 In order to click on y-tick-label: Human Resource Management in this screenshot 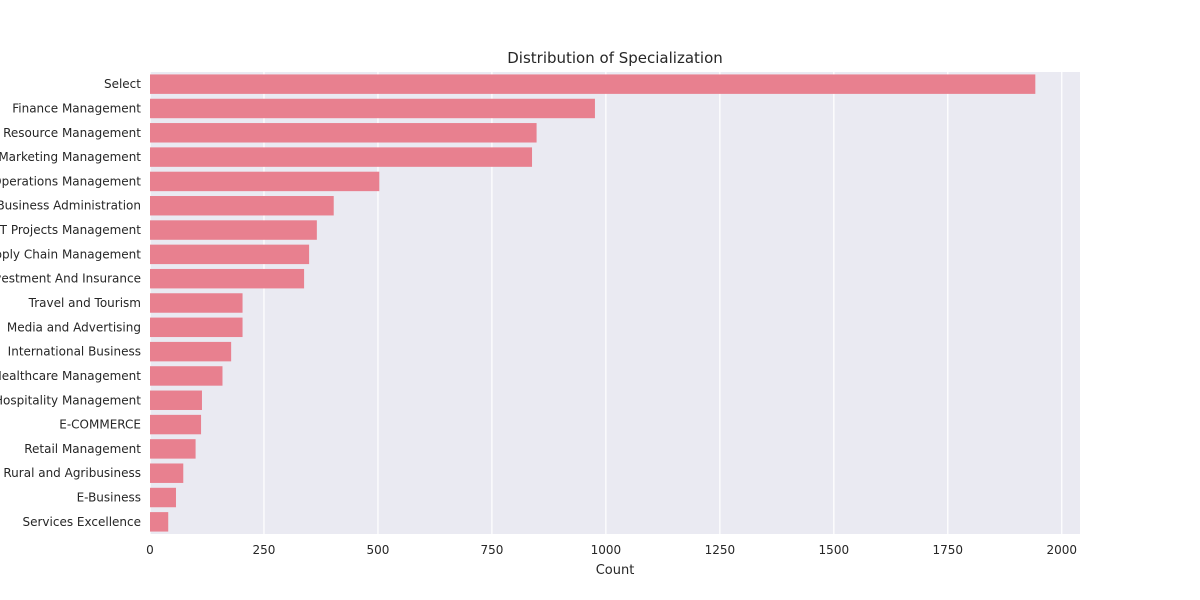, I will do `click(70, 133)`.